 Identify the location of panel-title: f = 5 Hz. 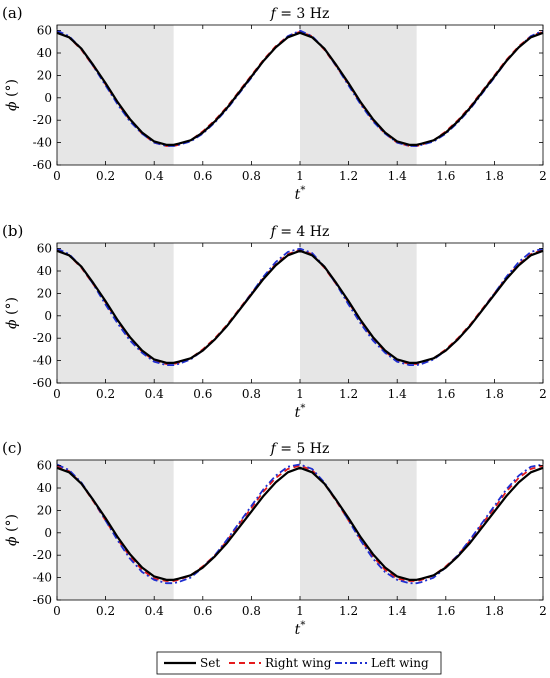
(300, 449).